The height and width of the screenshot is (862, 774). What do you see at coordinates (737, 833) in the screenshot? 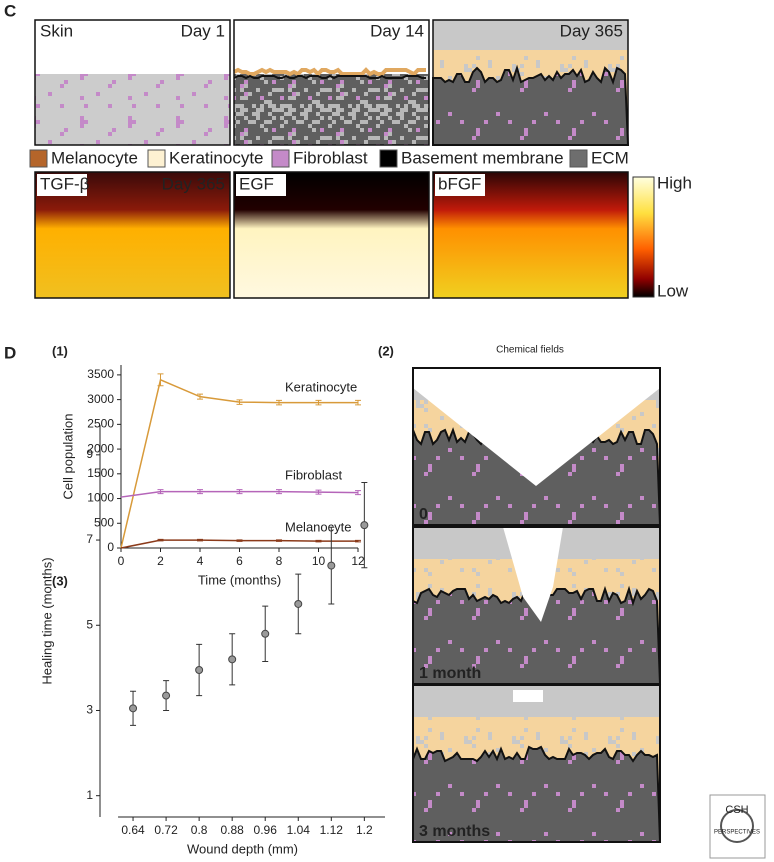
I see `logo-subtitle: PERSPECTIVES` at bounding box center [737, 833].